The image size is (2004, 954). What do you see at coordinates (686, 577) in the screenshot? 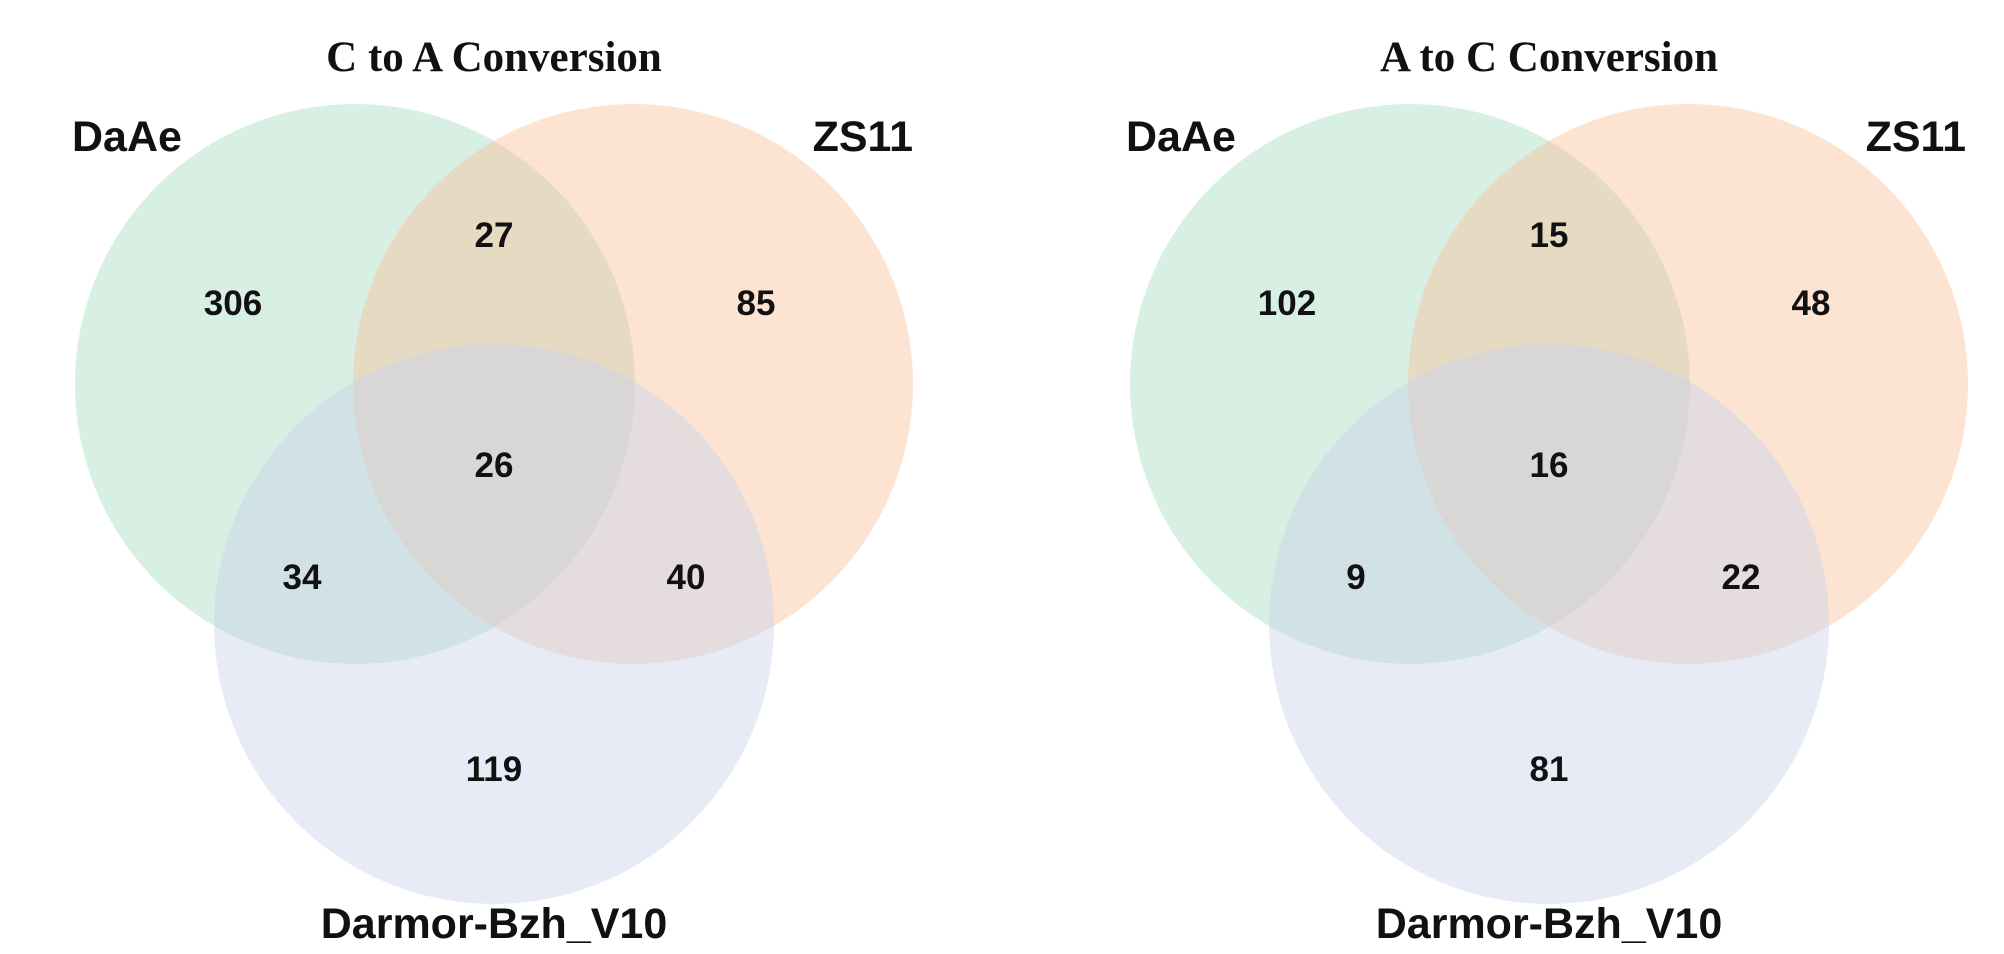
I see `count-zs11-darmor: 40` at bounding box center [686, 577].